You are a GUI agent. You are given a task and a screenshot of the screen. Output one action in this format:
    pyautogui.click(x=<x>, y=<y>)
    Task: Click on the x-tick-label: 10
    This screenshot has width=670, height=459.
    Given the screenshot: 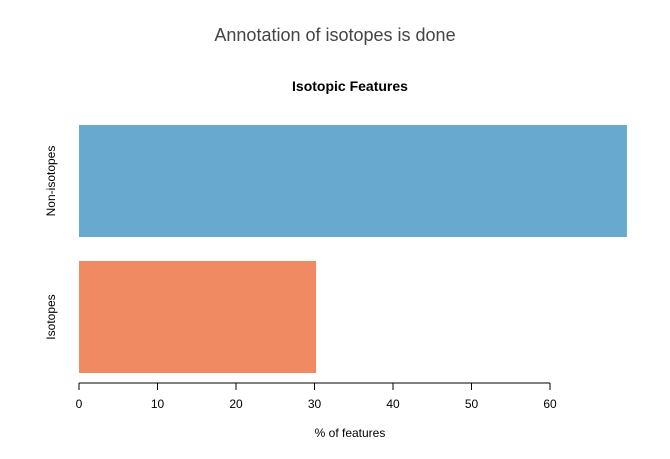 What is the action you would take?
    pyautogui.click(x=158, y=404)
    